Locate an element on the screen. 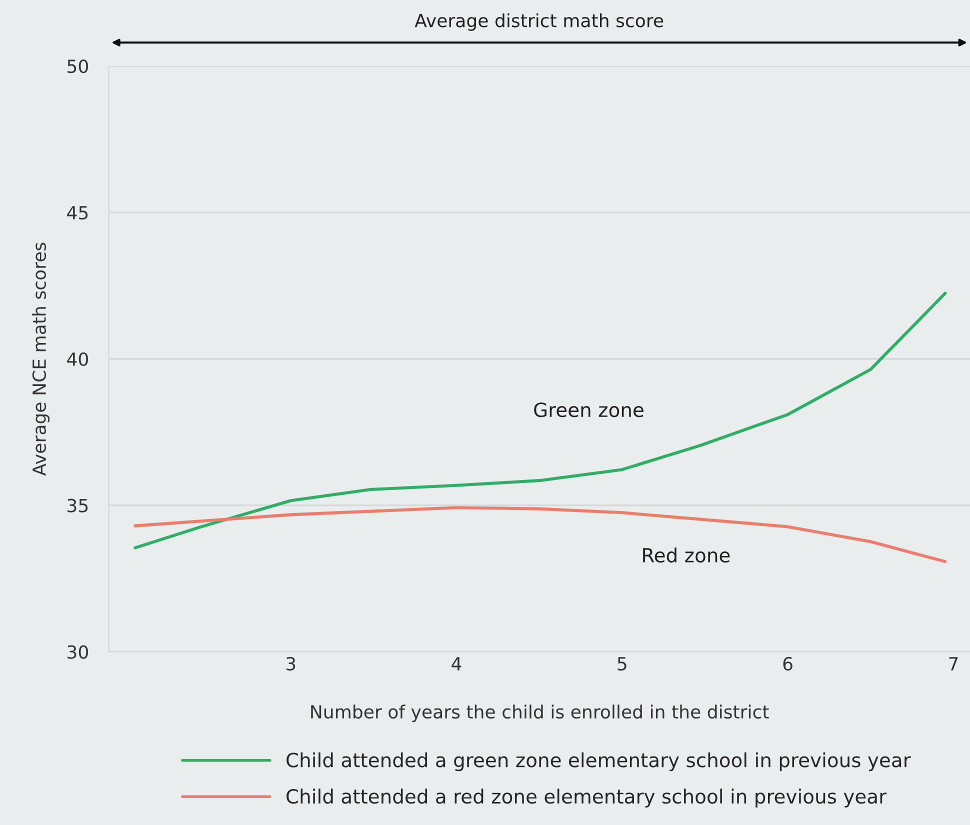  x-tick-label: 6 is located at coordinates (787, 663).